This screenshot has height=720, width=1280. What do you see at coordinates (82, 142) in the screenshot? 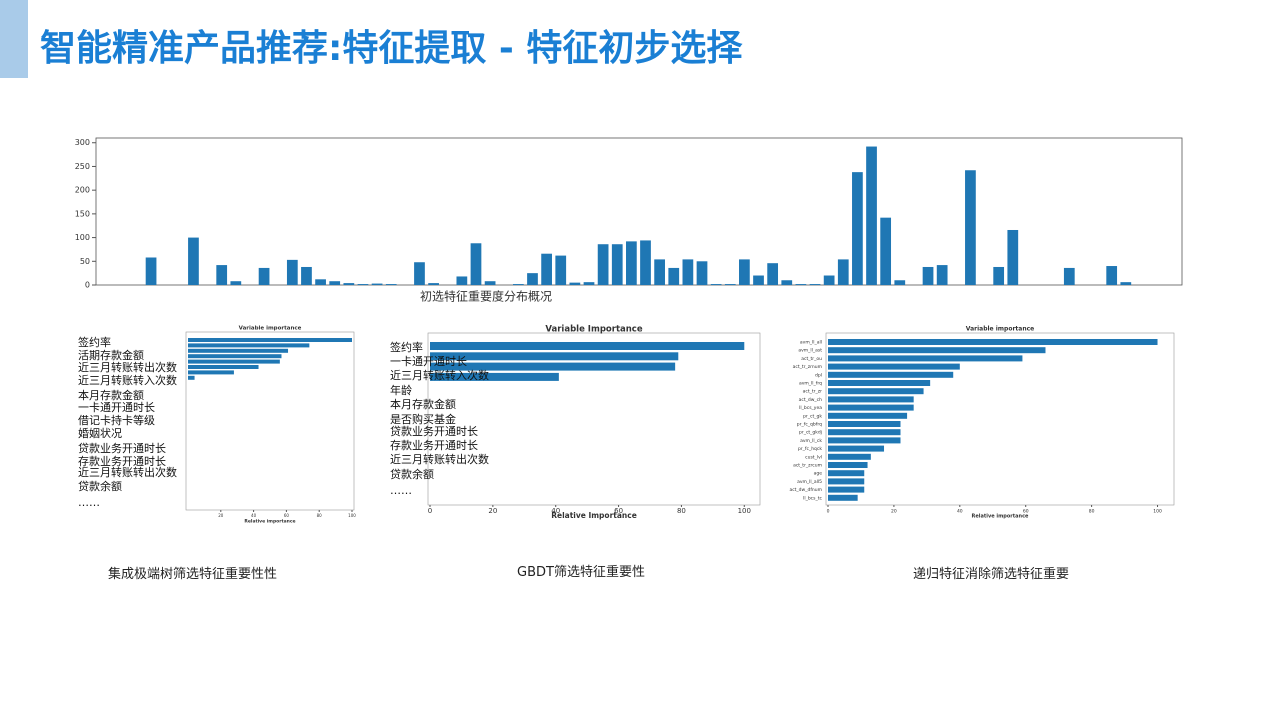
I see `y-tick-label: 300` at bounding box center [82, 142].